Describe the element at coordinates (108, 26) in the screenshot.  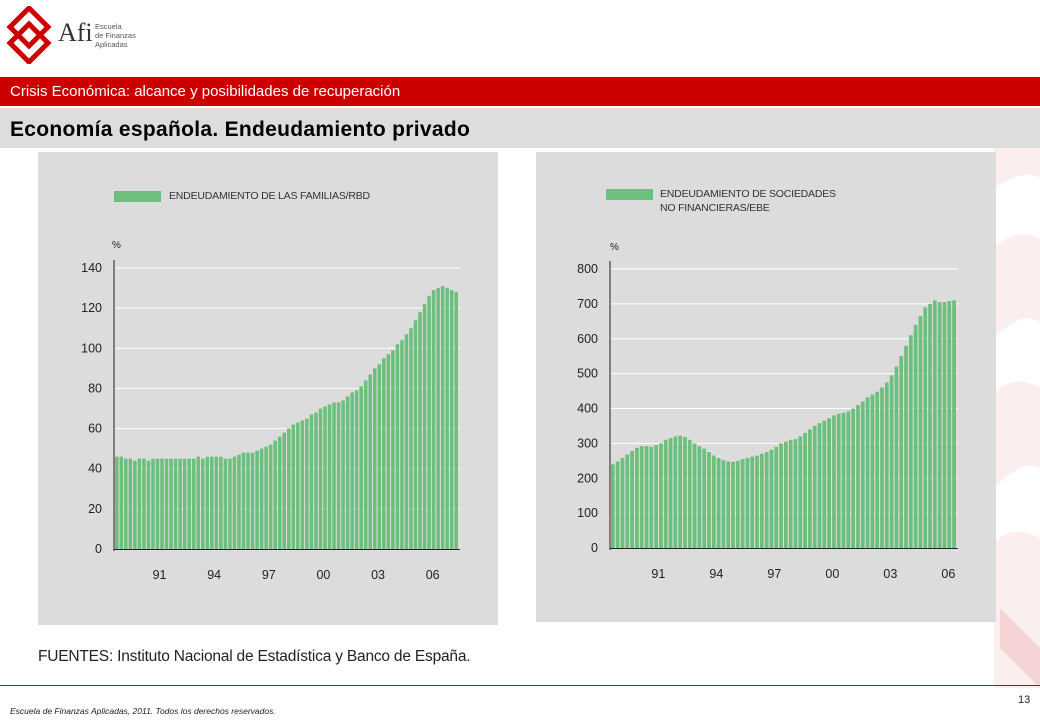
I see `logo-sub-line-1: Escuela` at that location.